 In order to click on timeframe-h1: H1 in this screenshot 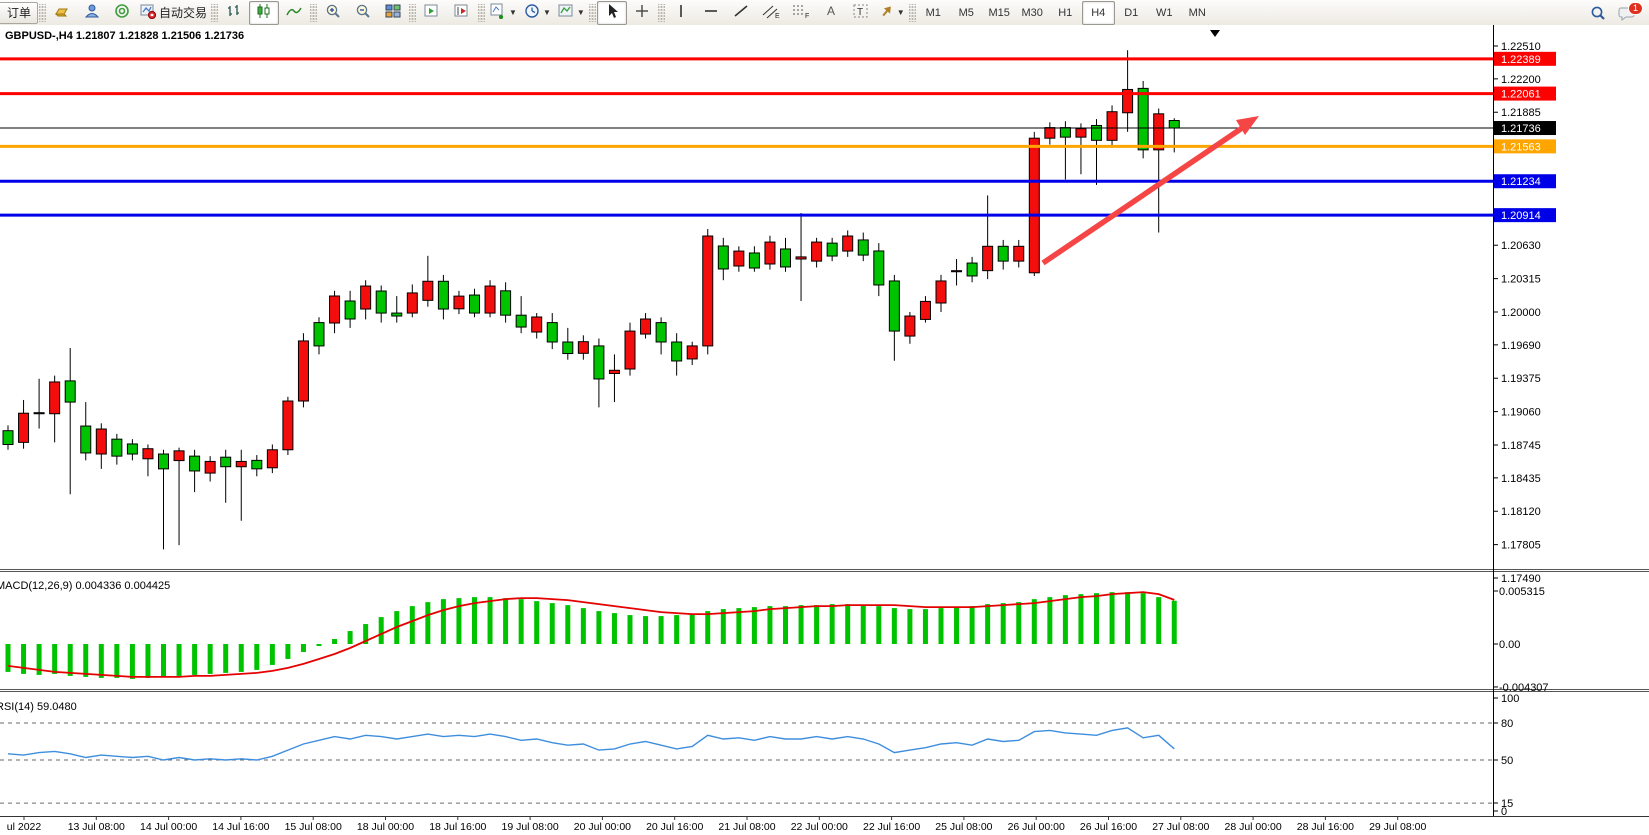, I will do `click(1065, 13)`.